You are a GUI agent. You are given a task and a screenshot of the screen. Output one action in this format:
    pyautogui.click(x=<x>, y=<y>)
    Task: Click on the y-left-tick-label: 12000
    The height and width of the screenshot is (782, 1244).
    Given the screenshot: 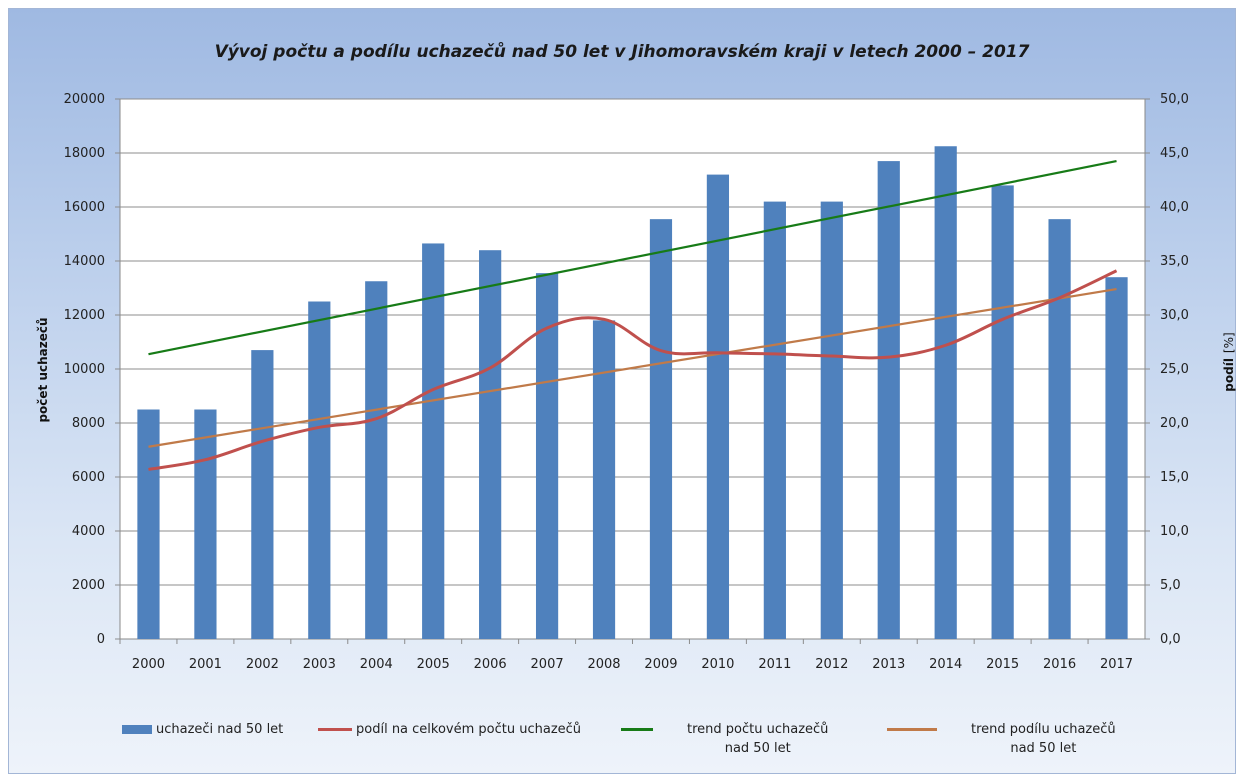 What is the action you would take?
    pyautogui.click(x=84, y=315)
    